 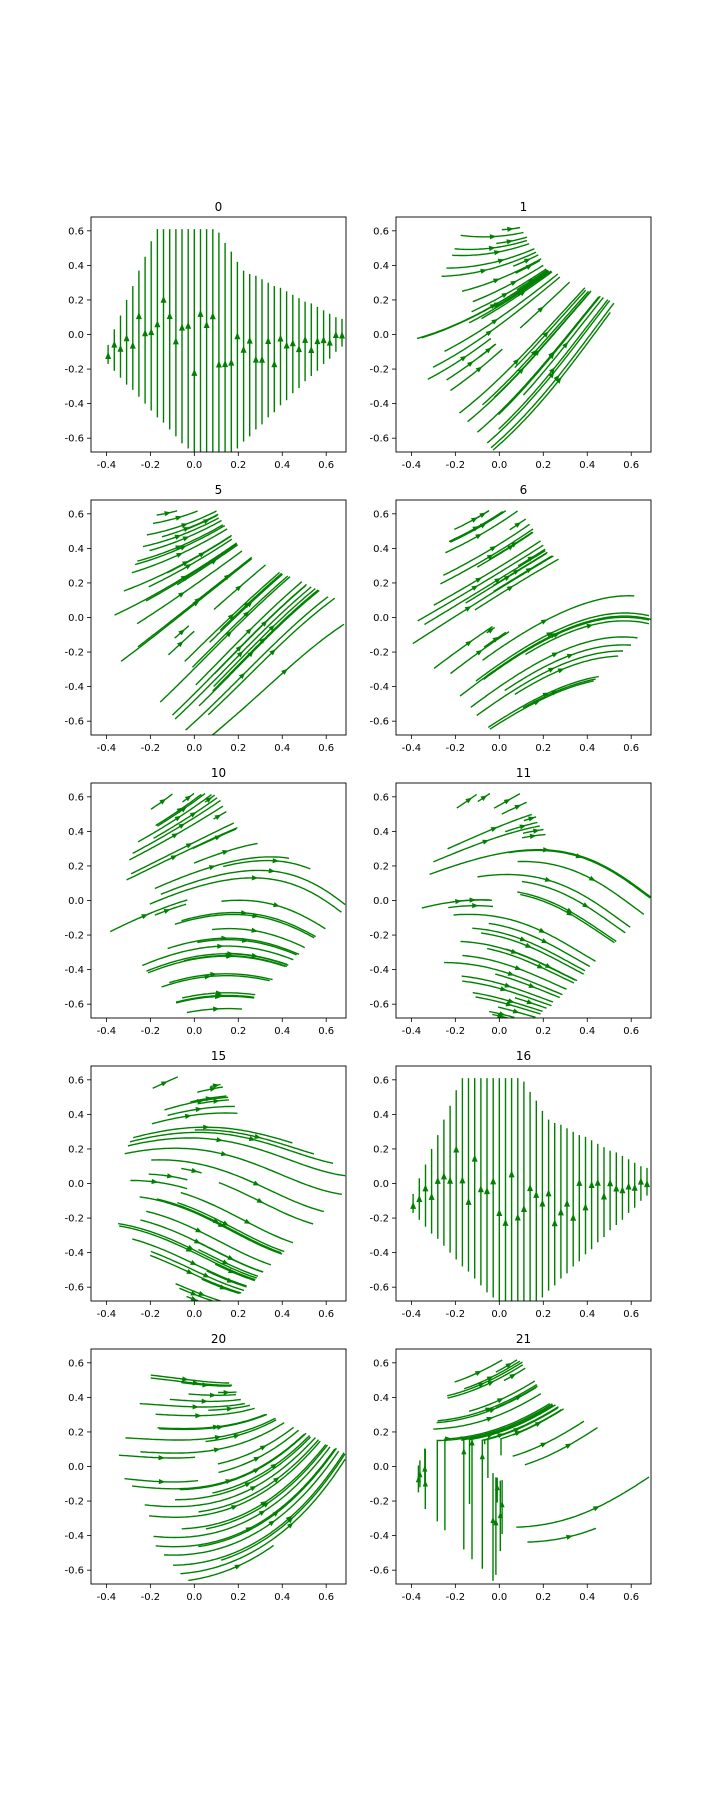 What do you see at coordinates (524, 490) in the screenshot?
I see `subplot-title: 6` at bounding box center [524, 490].